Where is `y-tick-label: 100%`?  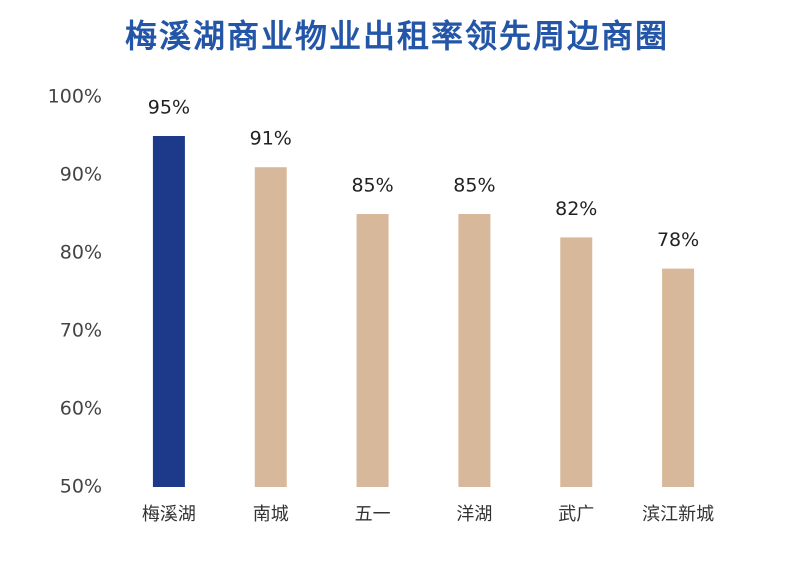 y-tick-label: 100% is located at coordinates (75, 97).